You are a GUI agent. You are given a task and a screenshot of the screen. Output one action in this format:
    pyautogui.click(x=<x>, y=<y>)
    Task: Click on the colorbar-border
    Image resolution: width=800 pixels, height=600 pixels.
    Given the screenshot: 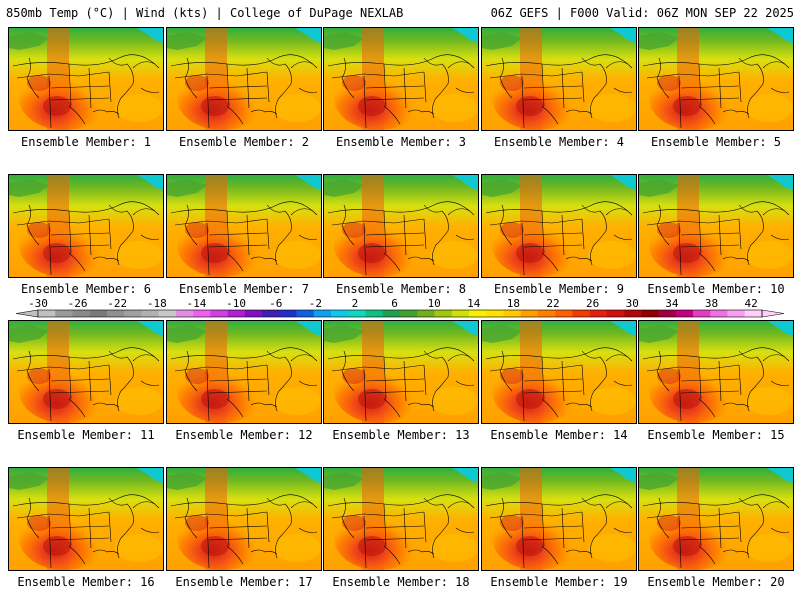 What is the action you would take?
    pyautogui.click(x=400, y=313)
    